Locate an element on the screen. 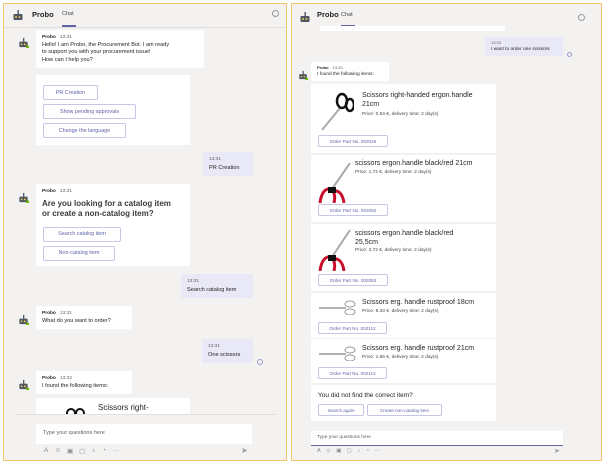 This screenshot has width=605, height=464. order-part-button: Order Part No. 002083 is located at coordinates (353, 280).